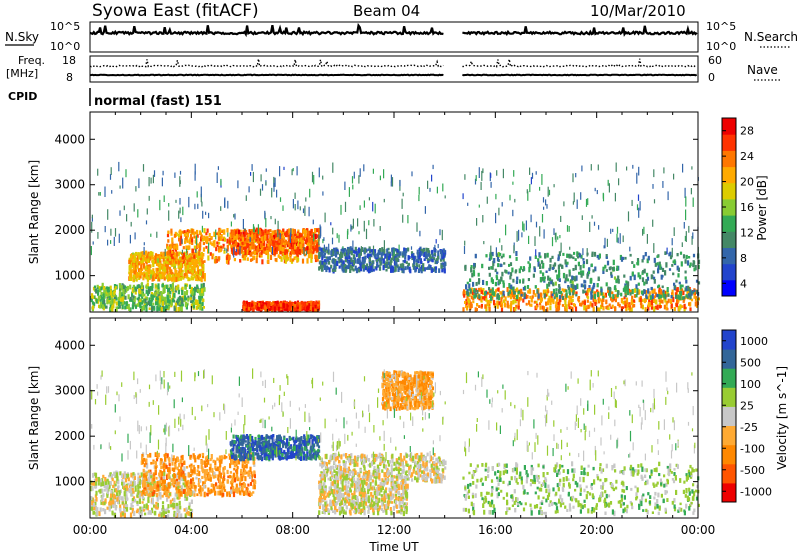  I want to click on nave-tick-top: 60, so click(715, 60).